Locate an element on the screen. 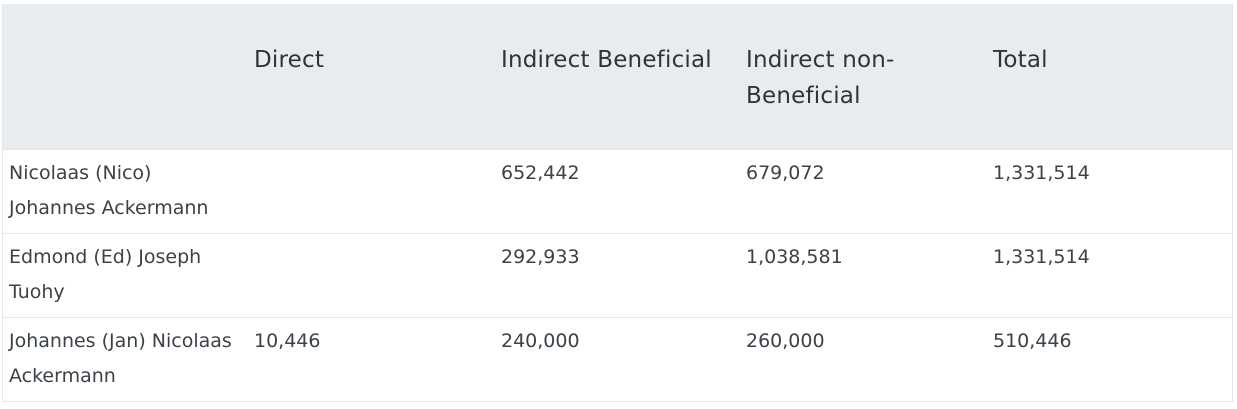 Image resolution: width=1237 pixels, height=409 pixels. cell-direct: 10,446 is located at coordinates (287, 340).